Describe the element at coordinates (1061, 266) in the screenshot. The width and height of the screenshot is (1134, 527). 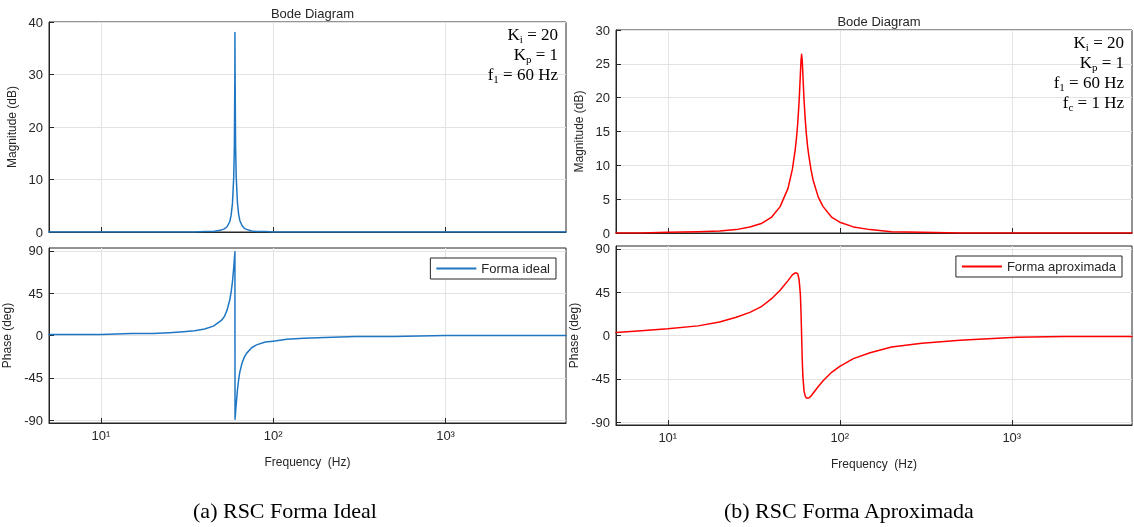
I see `legend-label: Forma aproximada` at that location.